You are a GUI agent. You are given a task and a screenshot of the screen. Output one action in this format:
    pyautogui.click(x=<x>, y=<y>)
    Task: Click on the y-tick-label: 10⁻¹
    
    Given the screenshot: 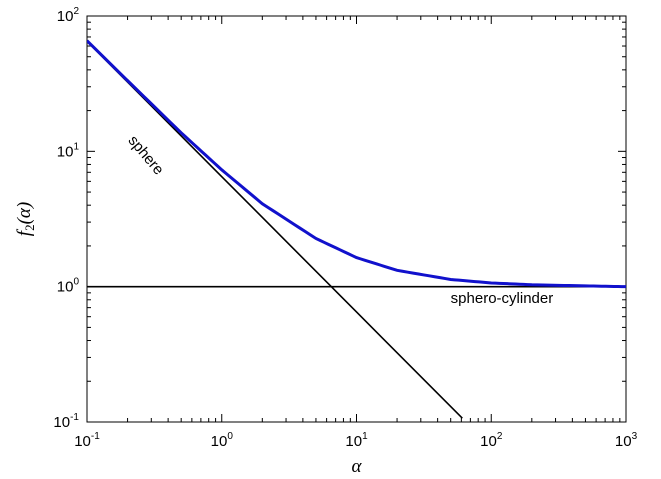 What is the action you would take?
    pyautogui.click(x=66, y=421)
    